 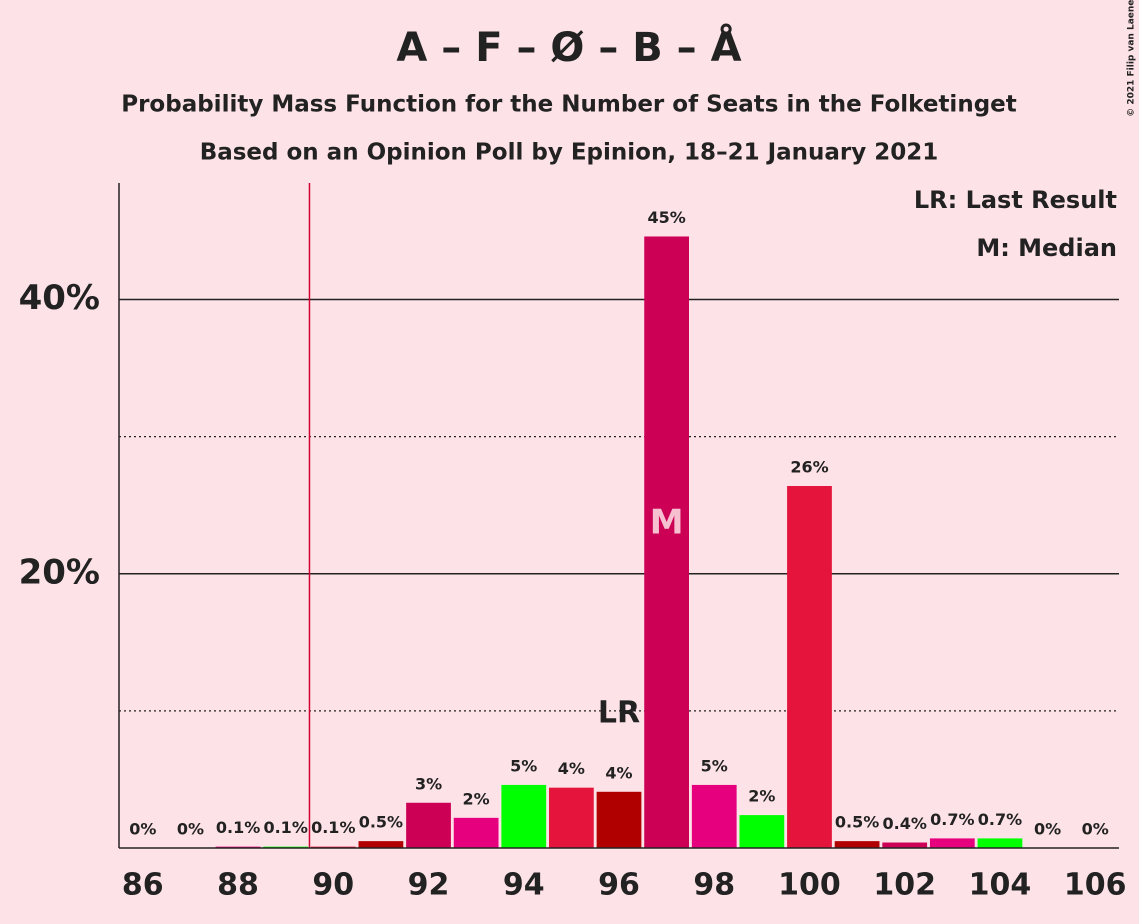 I want to click on value-label: 3%, so click(x=428, y=783).